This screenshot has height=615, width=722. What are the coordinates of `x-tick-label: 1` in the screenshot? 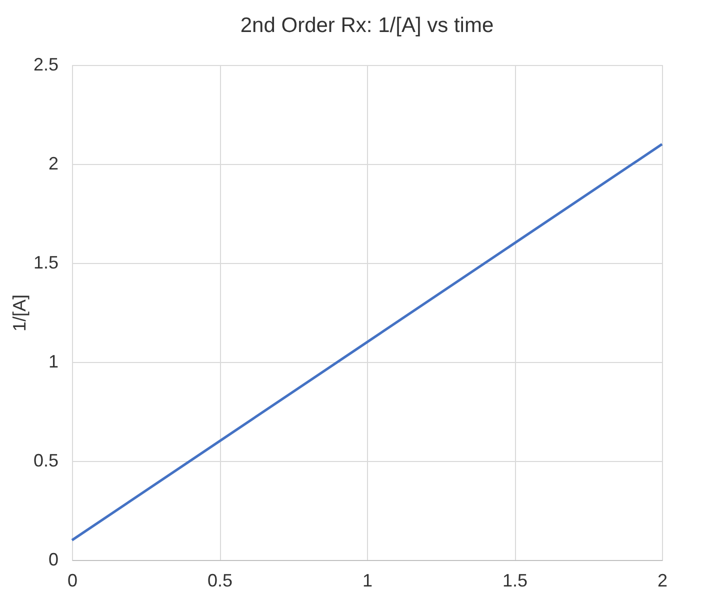 It's located at (367, 580).